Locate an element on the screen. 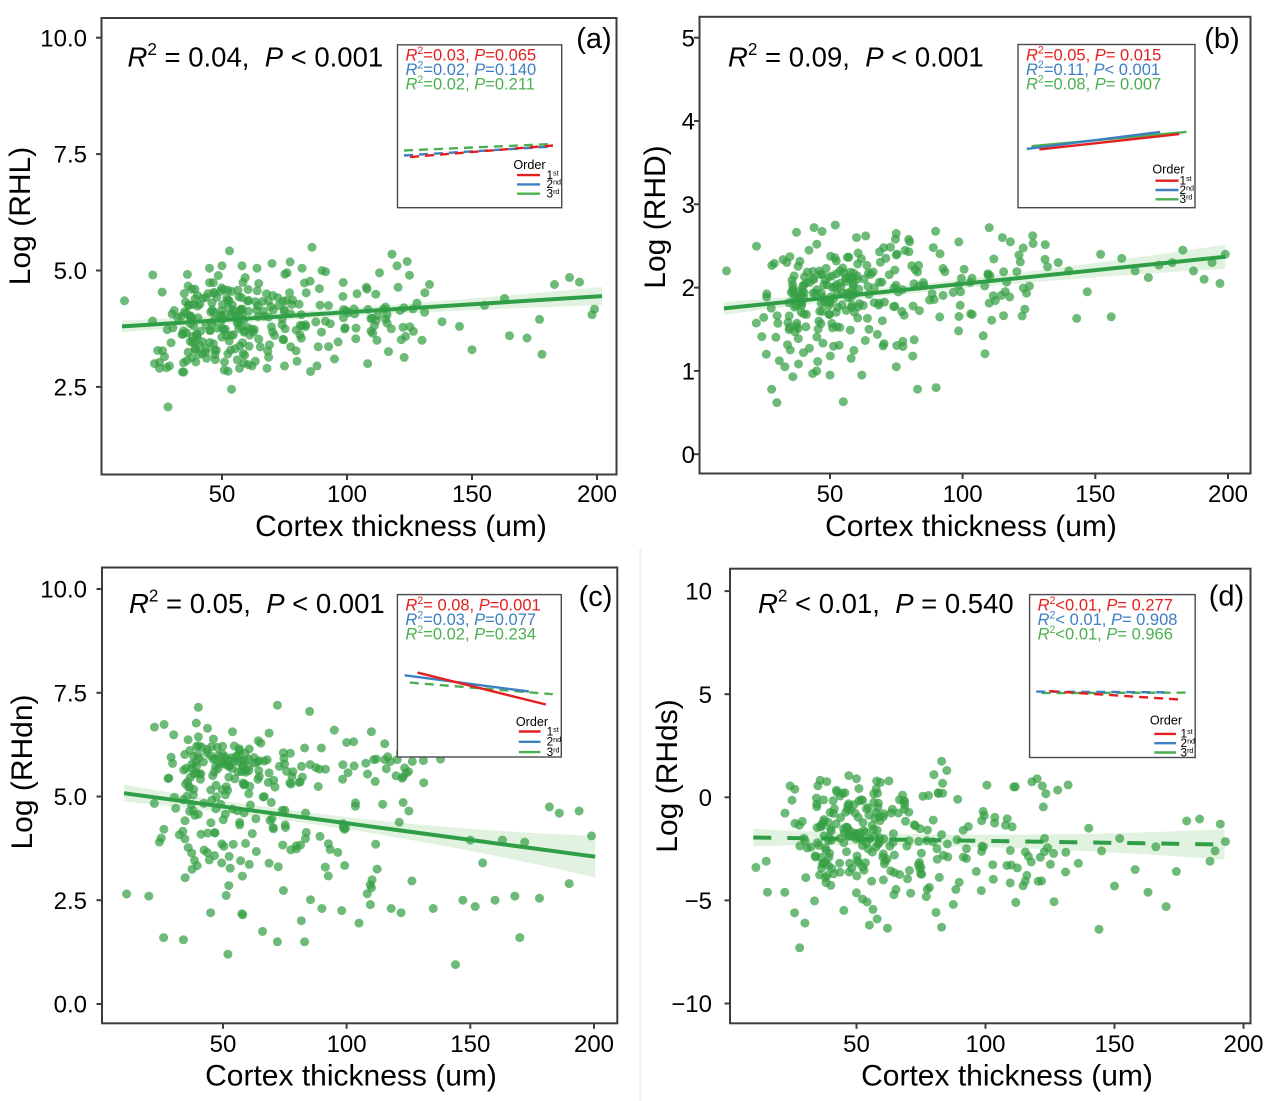 Image resolution: width=1269 pixels, height=1101 pixels. svg-text: (c) is located at coordinates (596, 597).